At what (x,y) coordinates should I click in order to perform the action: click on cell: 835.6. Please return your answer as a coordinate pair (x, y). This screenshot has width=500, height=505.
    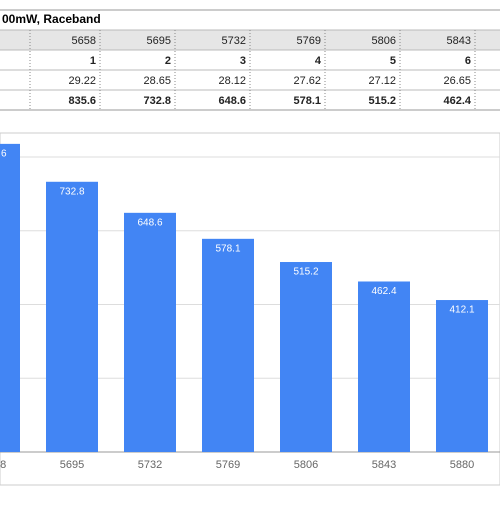
    Looking at the image, I should click on (82, 101).